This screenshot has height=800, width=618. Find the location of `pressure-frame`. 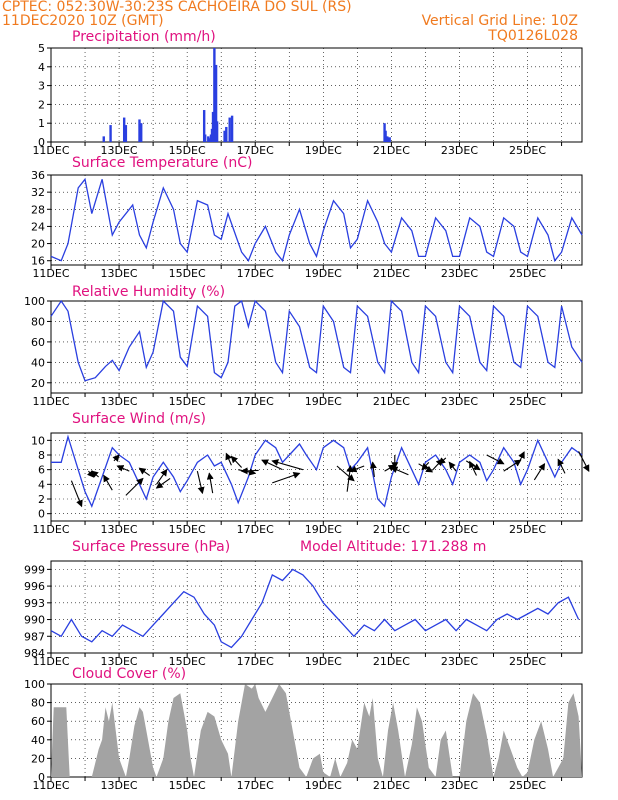

pressure-frame is located at coordinates (316, 607).